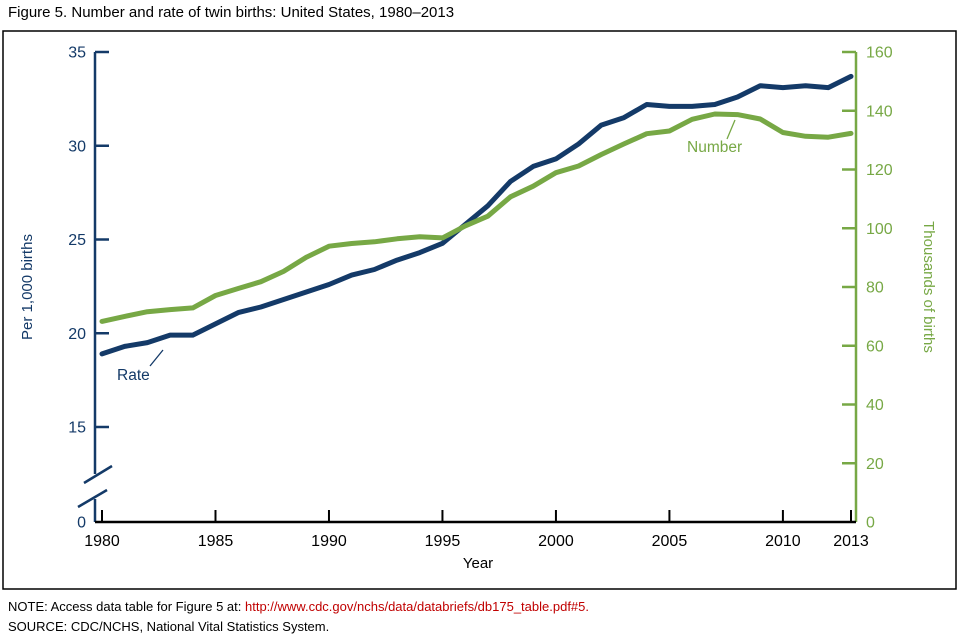  What do you see at coordinates (478, 563) in the screenshot?
I see `x-axis-title: Year` at bounding box center [478, 563].